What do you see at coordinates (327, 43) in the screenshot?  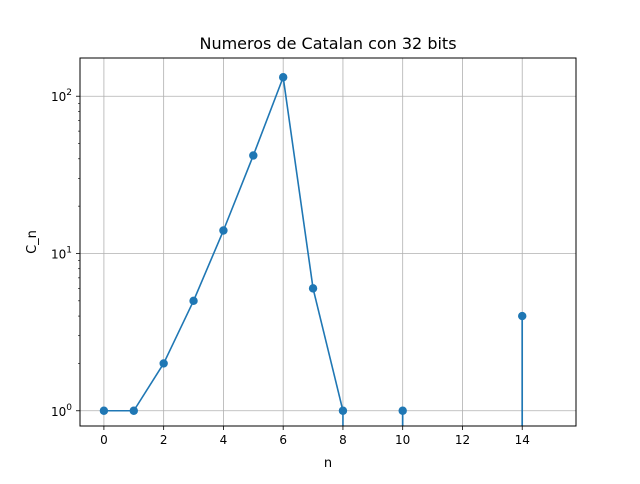 I see `chart-title: Numeros de Catalan con 32 bits` at bounding box center [327, 43].